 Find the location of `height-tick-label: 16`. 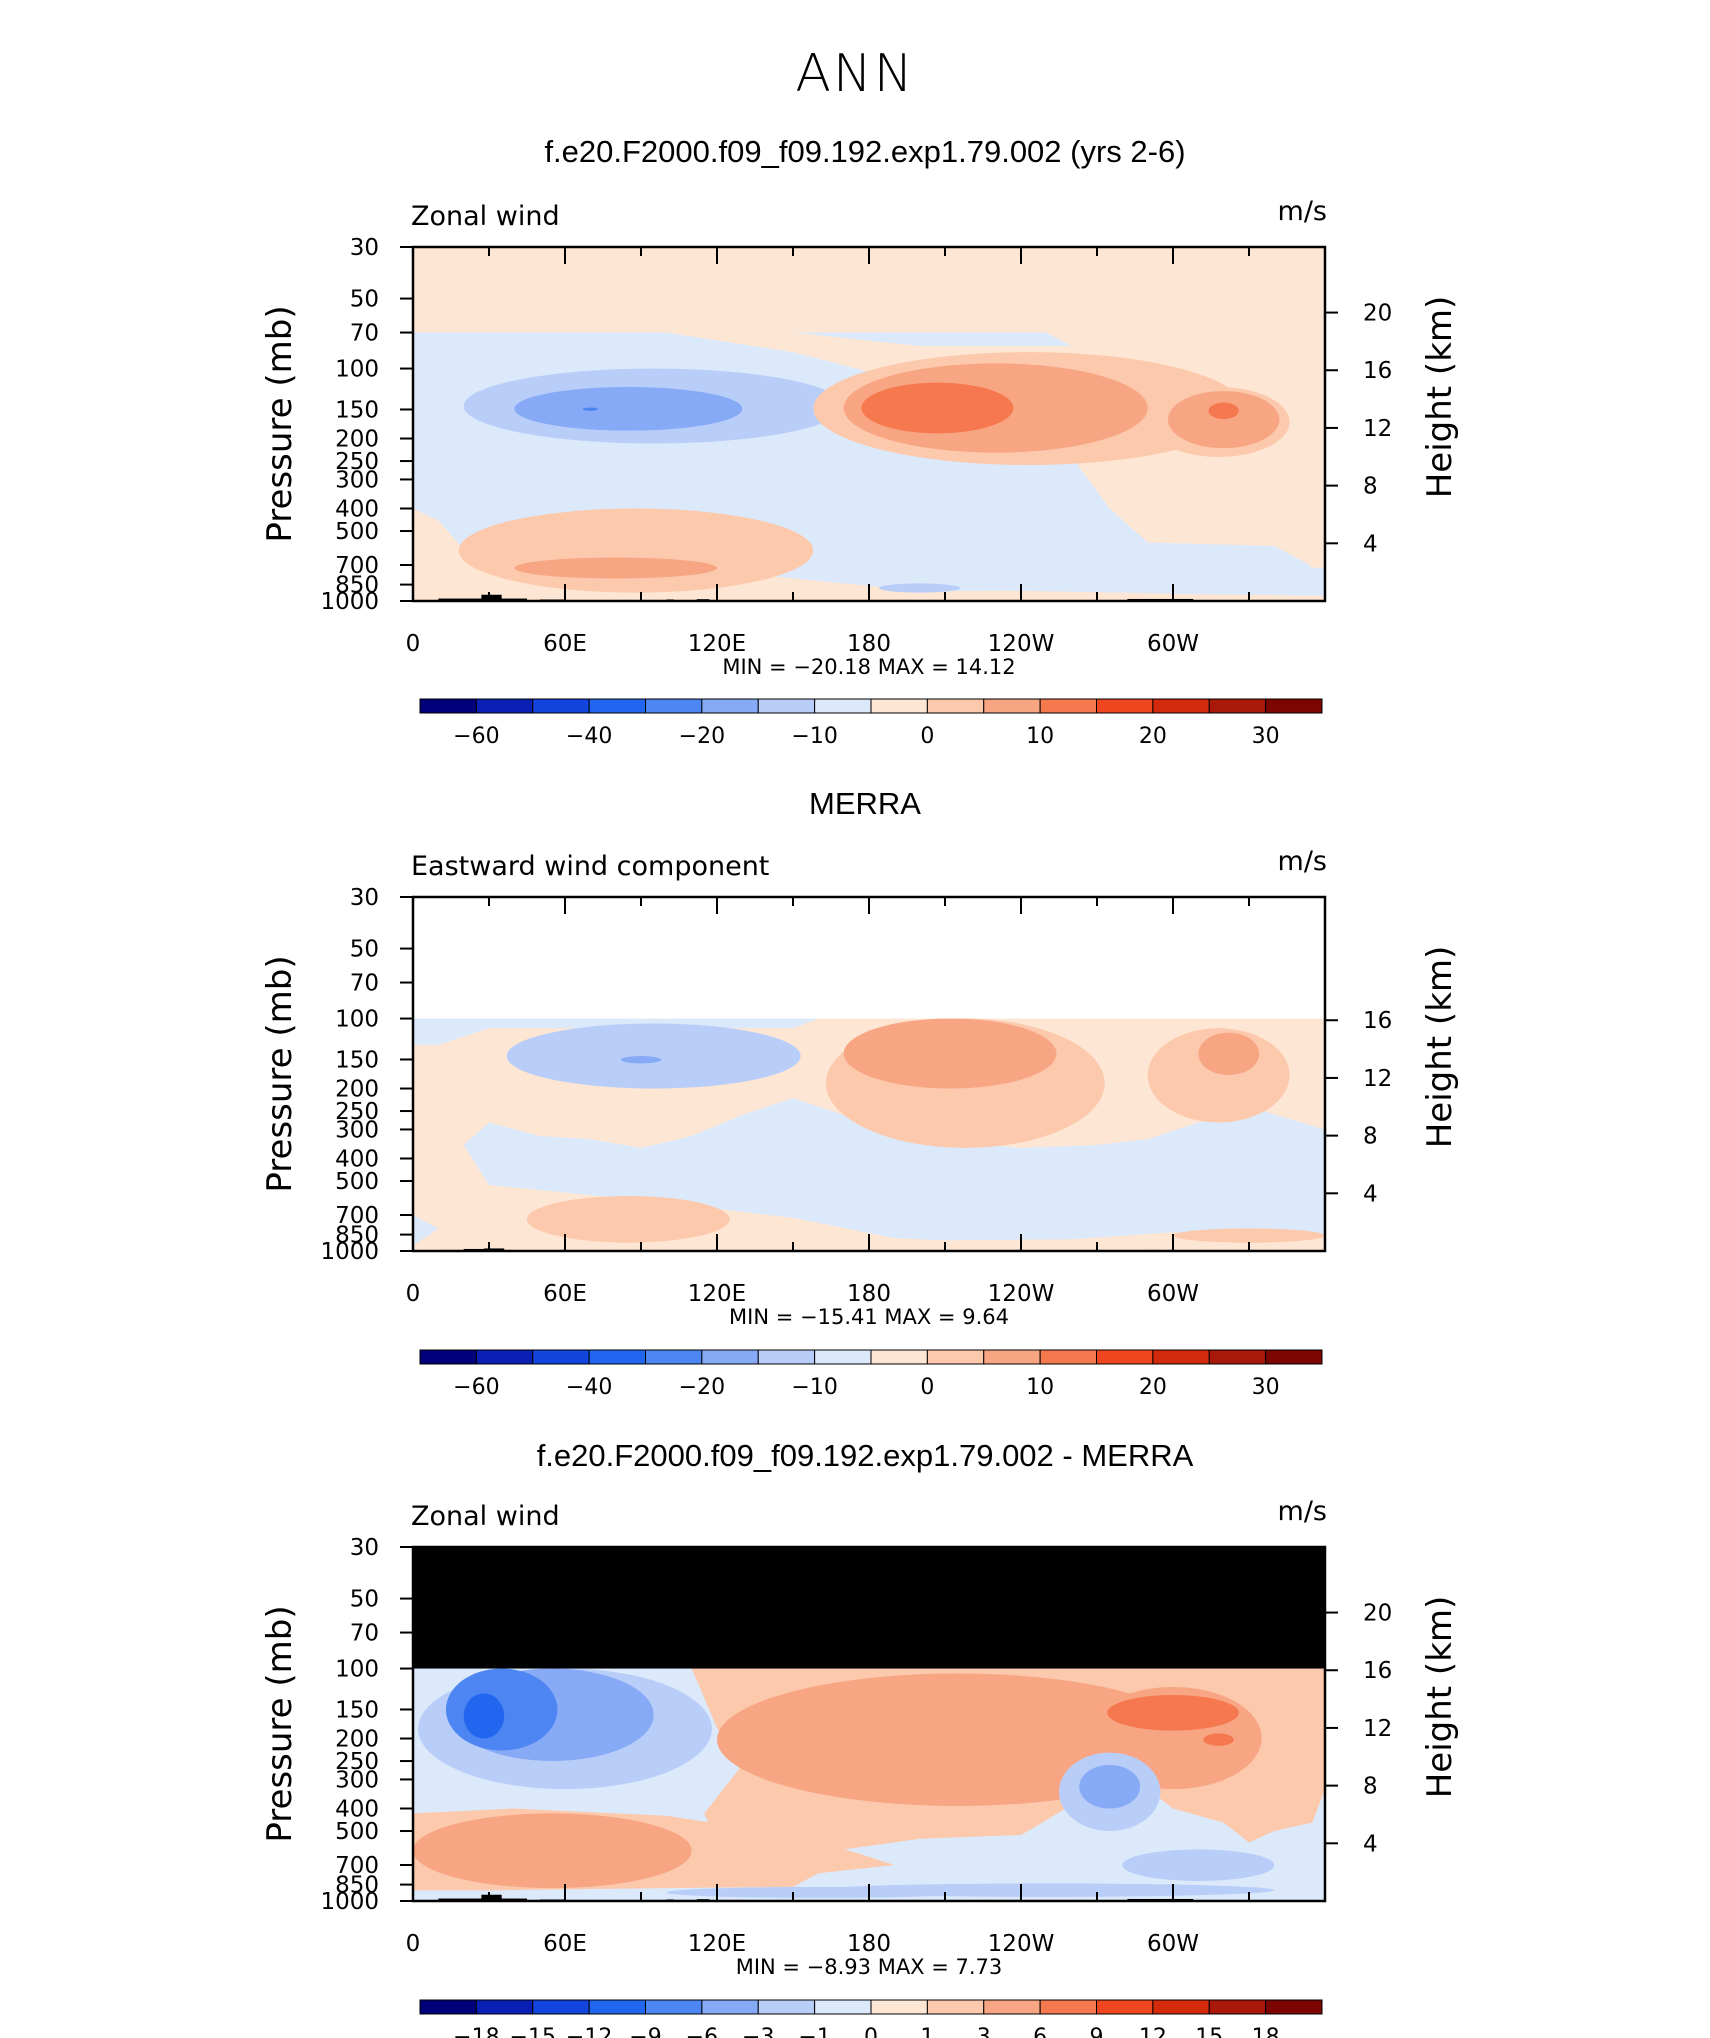

height-tick-label: 16 is located at coordinates (1377, 1021).